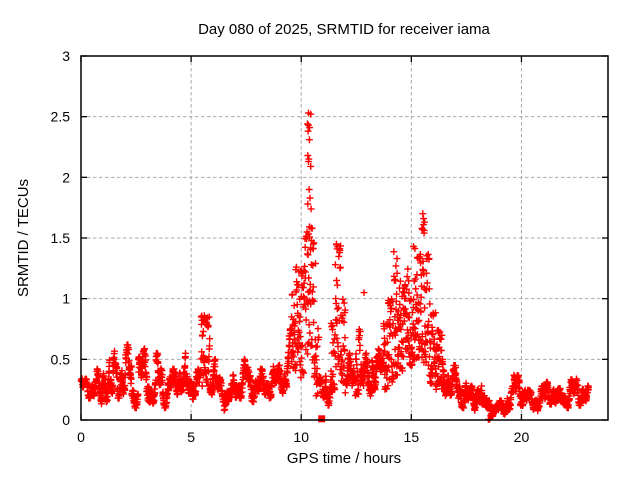 Image resolution: width=640 pixels, height=480 pixels. Describe the element at coordinates (66, 420) in the screenshot. I see `y-tick-label: 0` at that location.